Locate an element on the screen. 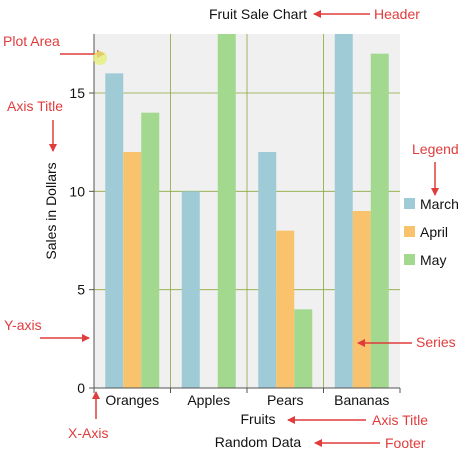 The width and height of the screenshot is (464, 455). bar-march-oranges is located at coordinates (114, 230).